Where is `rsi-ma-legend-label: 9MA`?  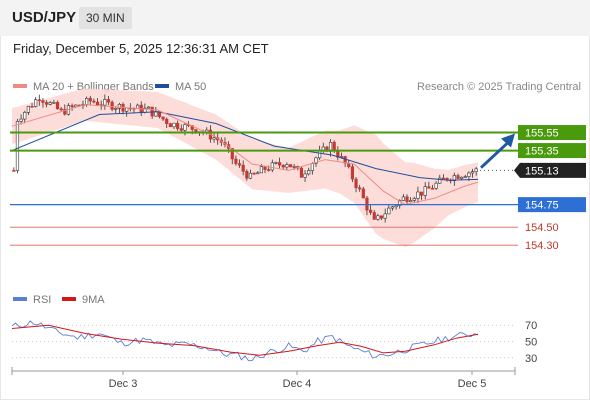 rsi-ma-legend-label: 9MA is located at coordinates (93, 300).